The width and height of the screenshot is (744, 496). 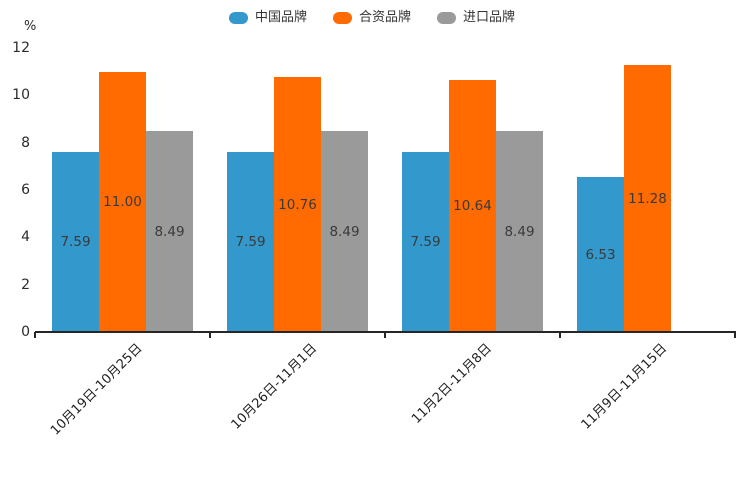 I want to click on y-tick-label: 6, so click(x=25, y=190).